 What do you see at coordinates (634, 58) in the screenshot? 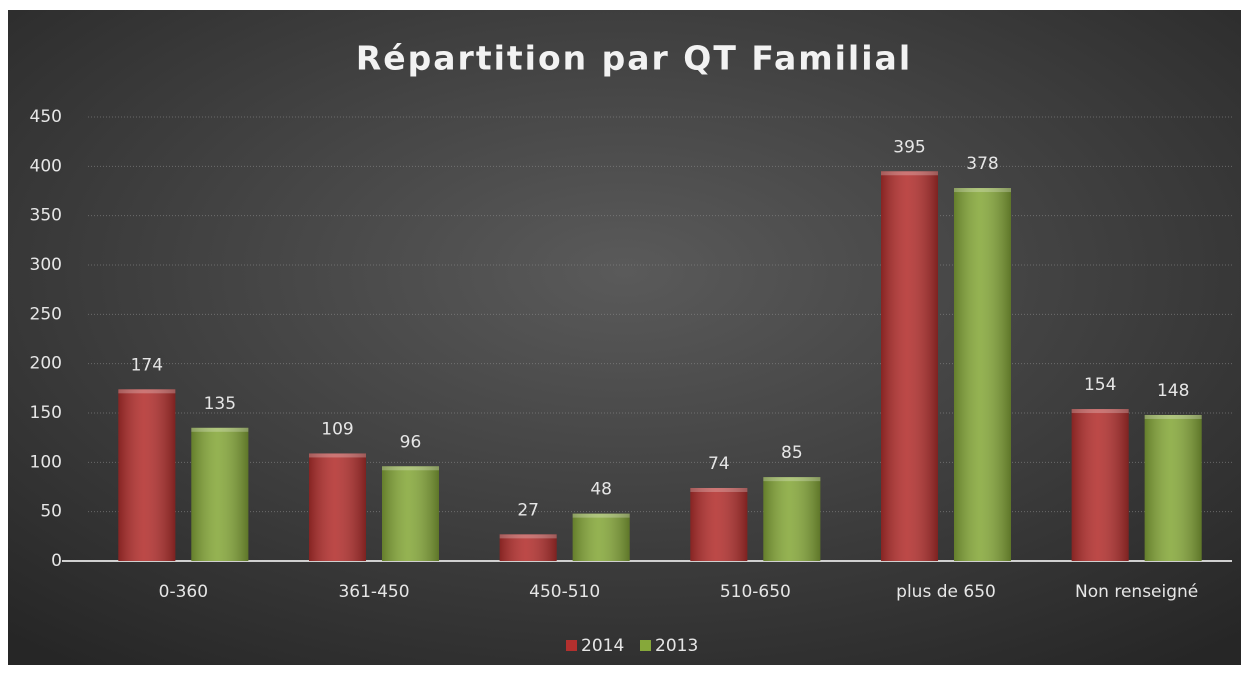
I see `chart-title: Répartition par QT Familial` at bounding box center [634, 58].